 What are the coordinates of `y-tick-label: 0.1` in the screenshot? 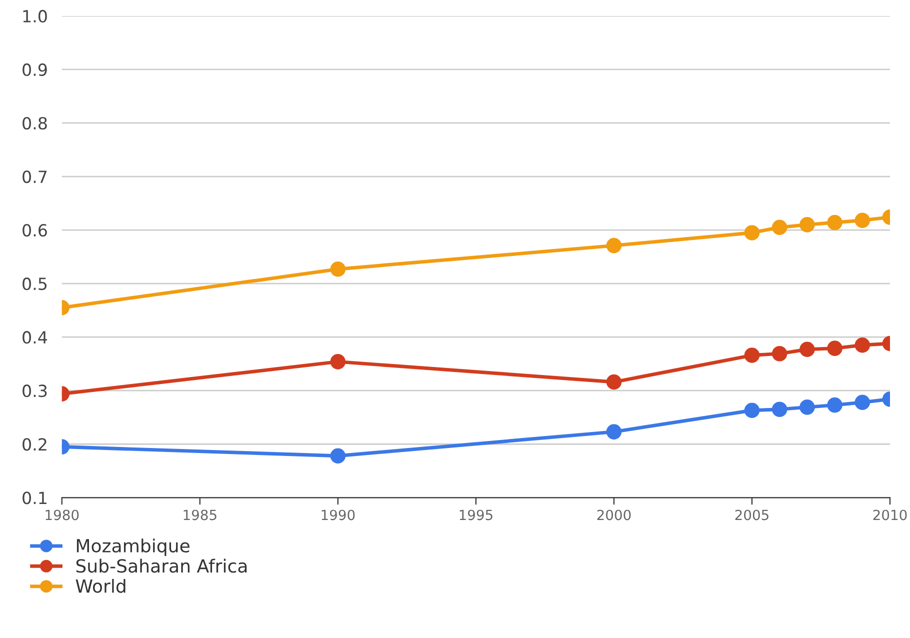 It's located at (34, 498).